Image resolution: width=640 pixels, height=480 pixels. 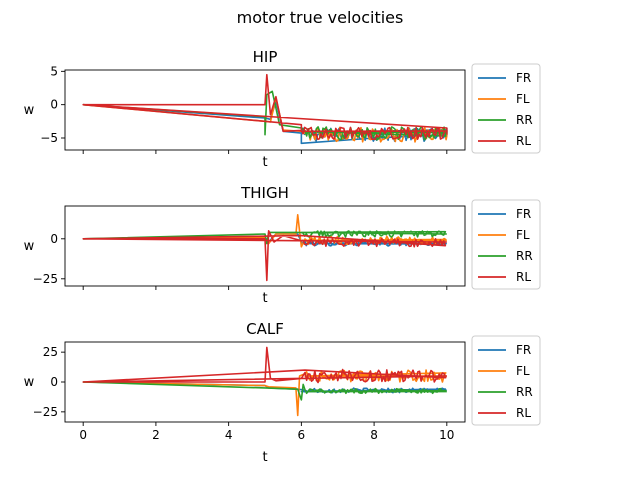 I want to click on subplot-title: CALF, so click(x=265, y=329).